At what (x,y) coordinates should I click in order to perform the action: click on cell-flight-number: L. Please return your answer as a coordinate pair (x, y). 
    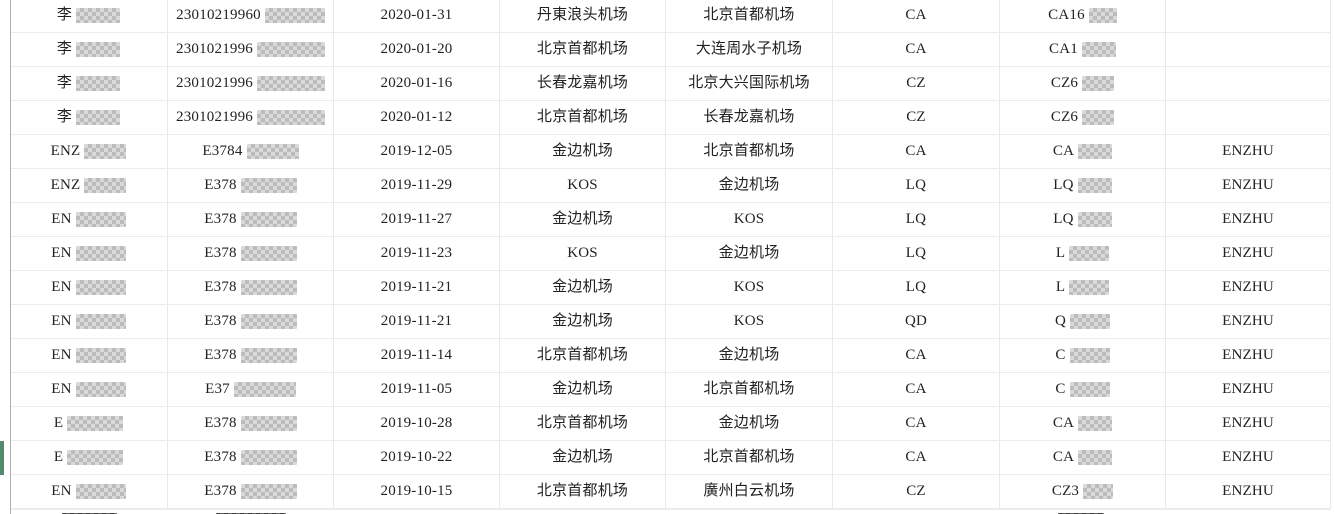
    Looking at the image, I should click on (1083, 287).